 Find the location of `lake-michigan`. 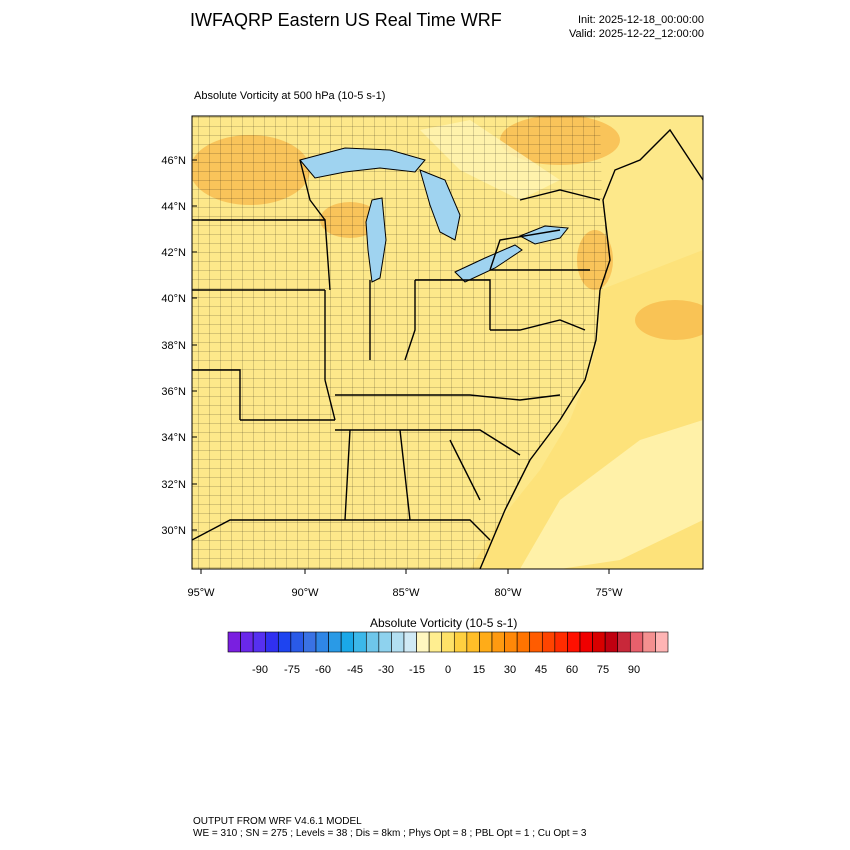

lake-michigan is located at coordinates (376, 240).